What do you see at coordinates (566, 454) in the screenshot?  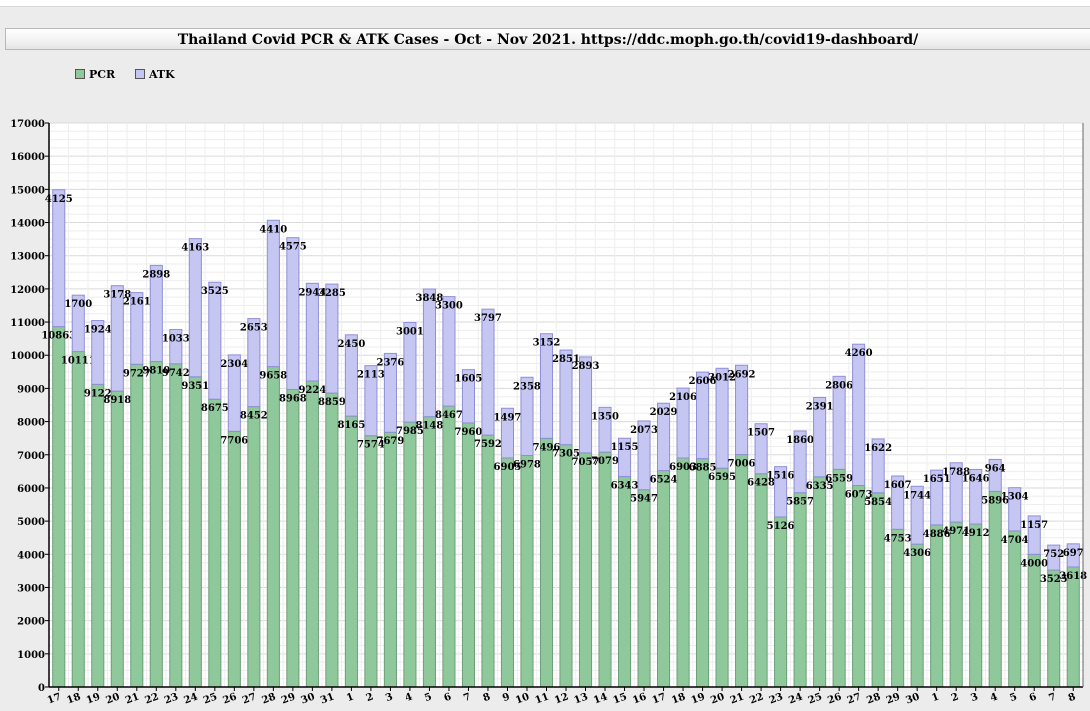 I see `data-label-pcr: 7305` at bounding box center [566, 454].